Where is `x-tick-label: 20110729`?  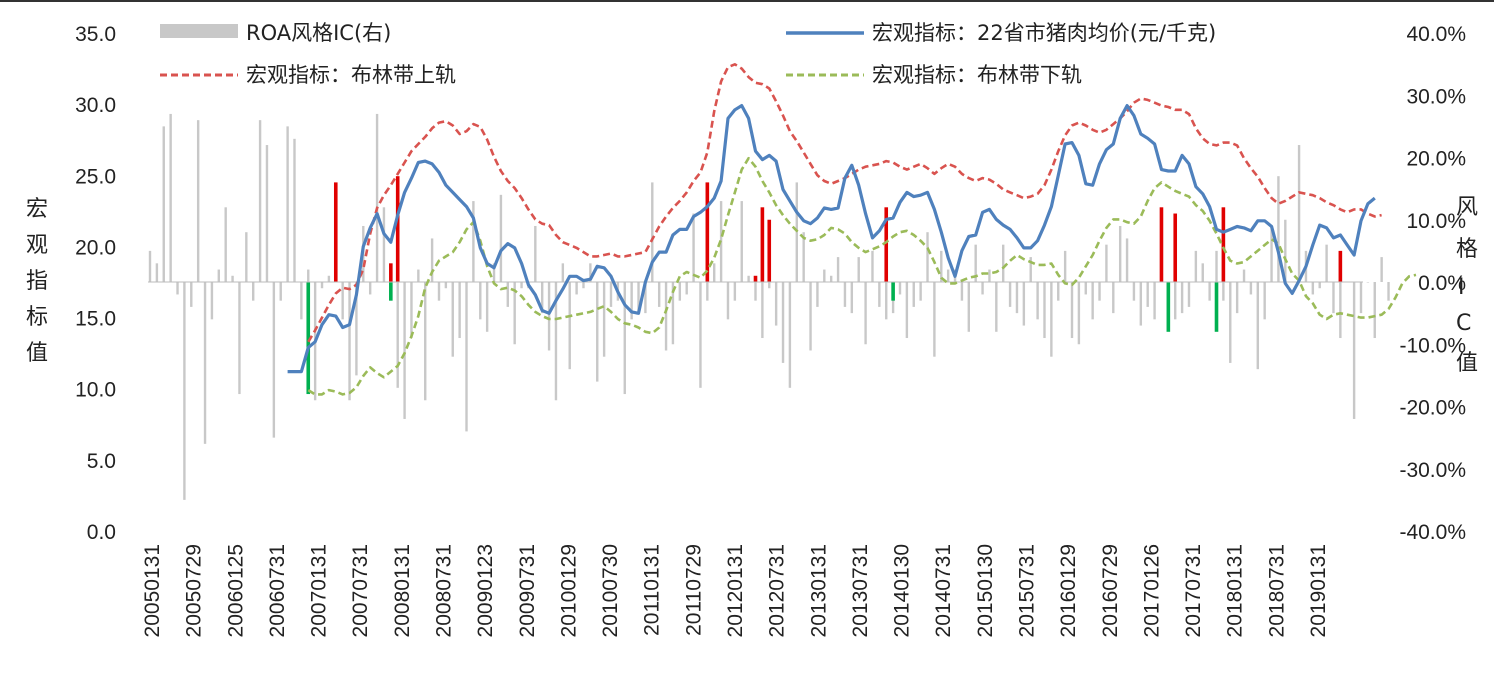 x-tick-label: 20110729 is located at coordinates (693, 590).